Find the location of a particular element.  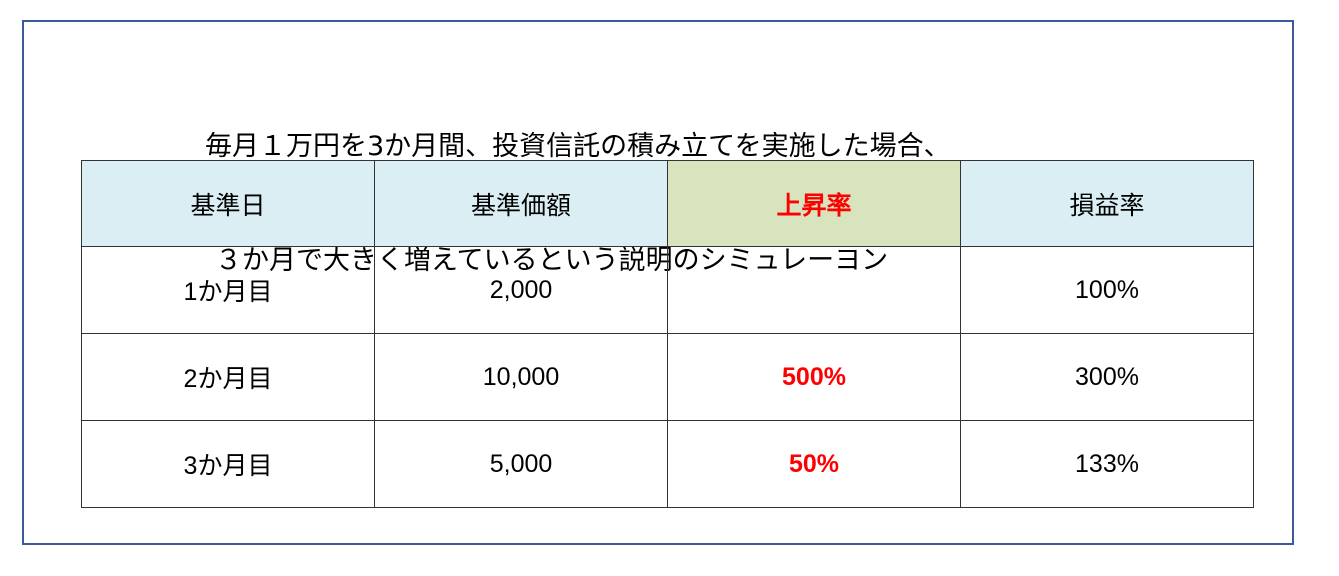

cell-profit-rate: 100% is located at coordinates (1107, 290).